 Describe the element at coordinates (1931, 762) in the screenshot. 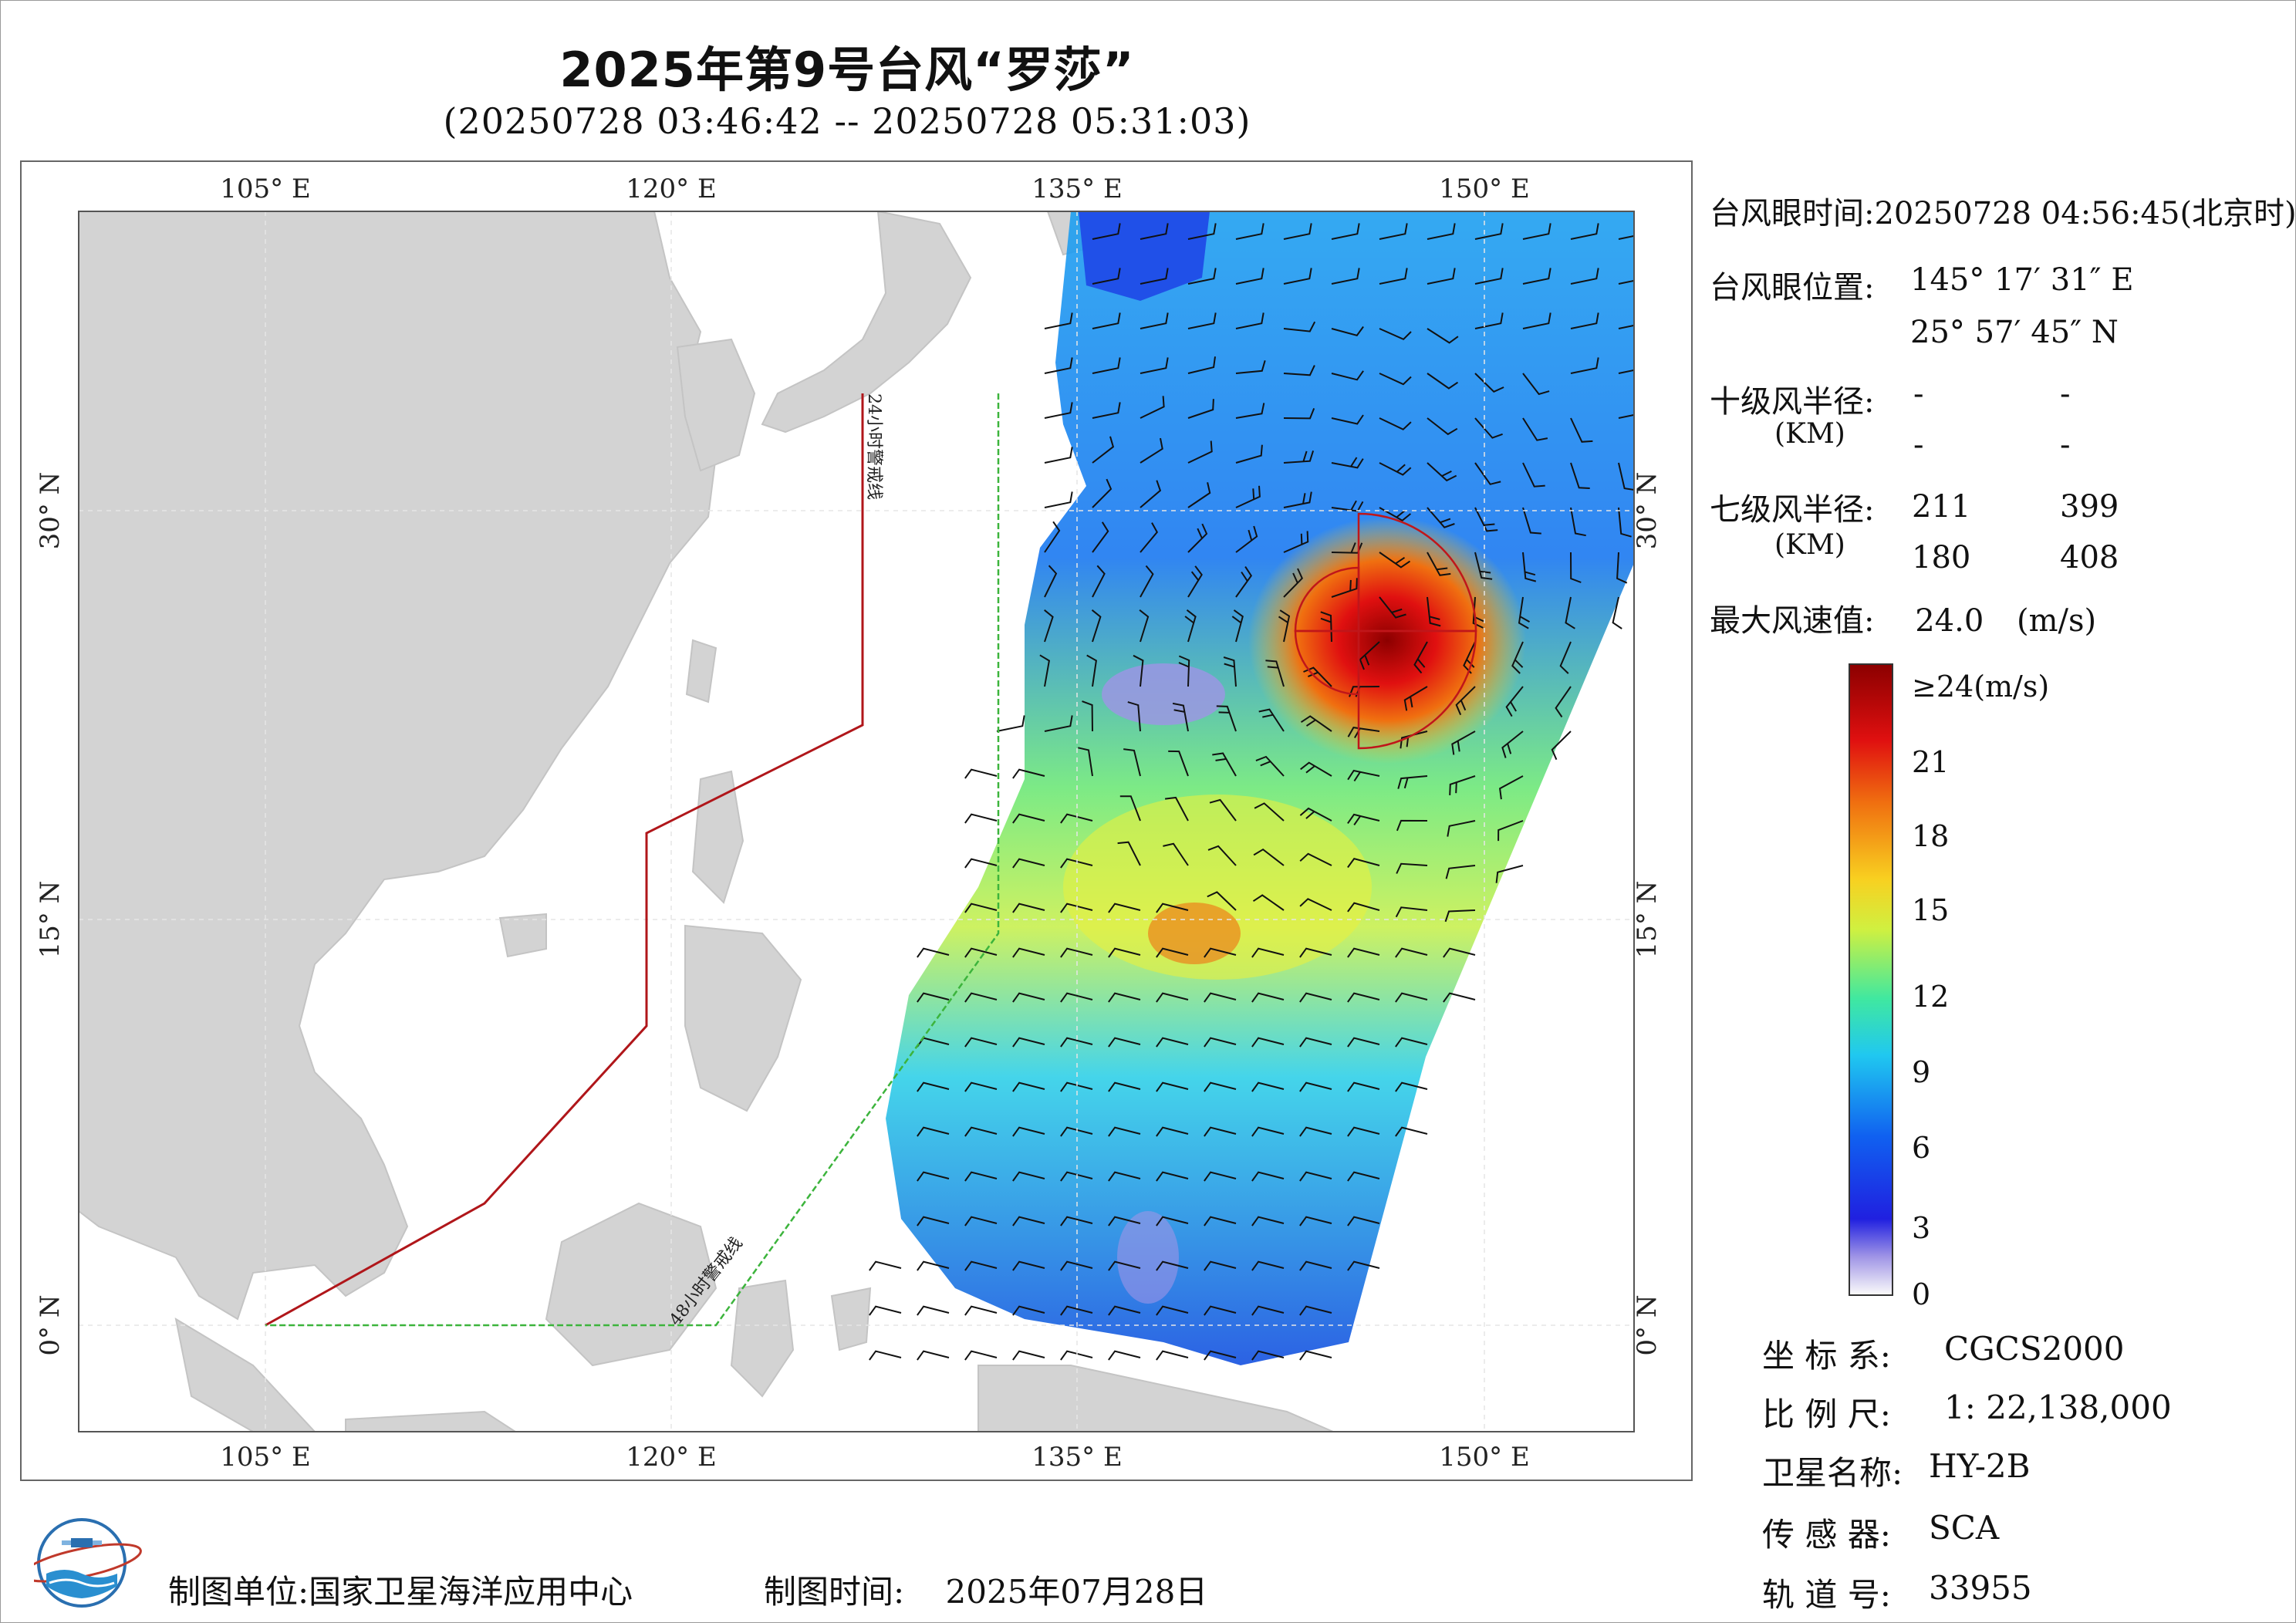

I see `colorbar-tick-21: 21` at that location.